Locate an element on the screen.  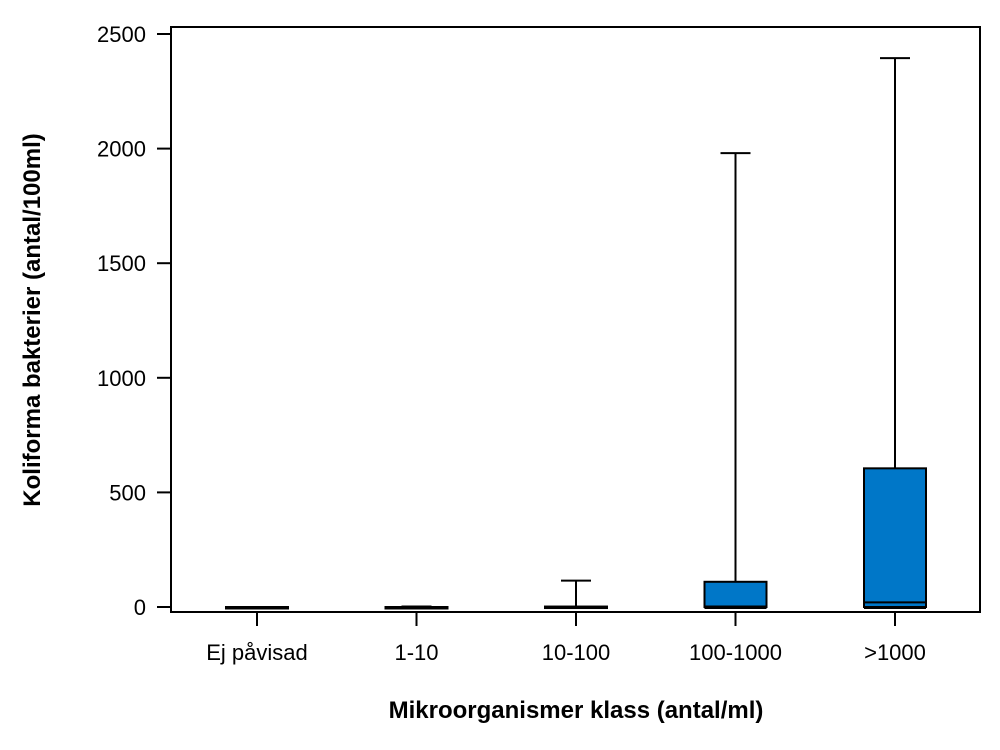
x-tick-label: Ej påvisad is located at coordinates (257, 652).